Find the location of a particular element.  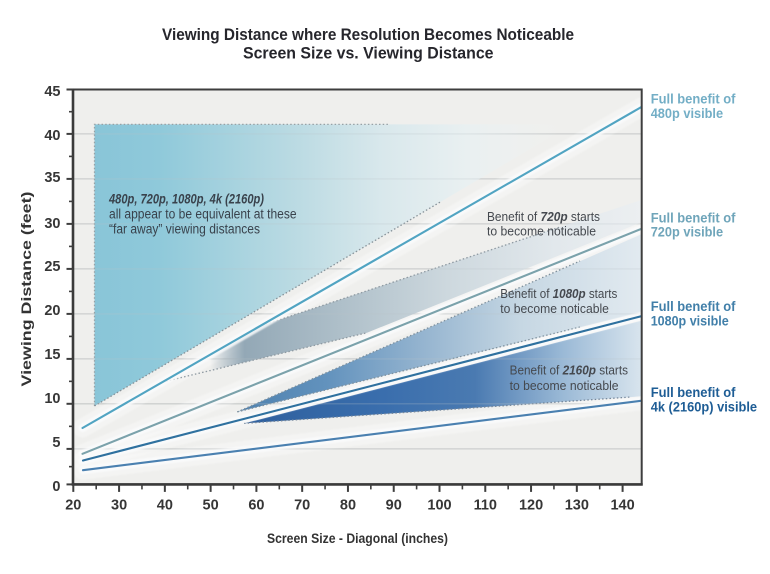

svg-text: 4k (2160p) visible is located at coordinates (704, 407).